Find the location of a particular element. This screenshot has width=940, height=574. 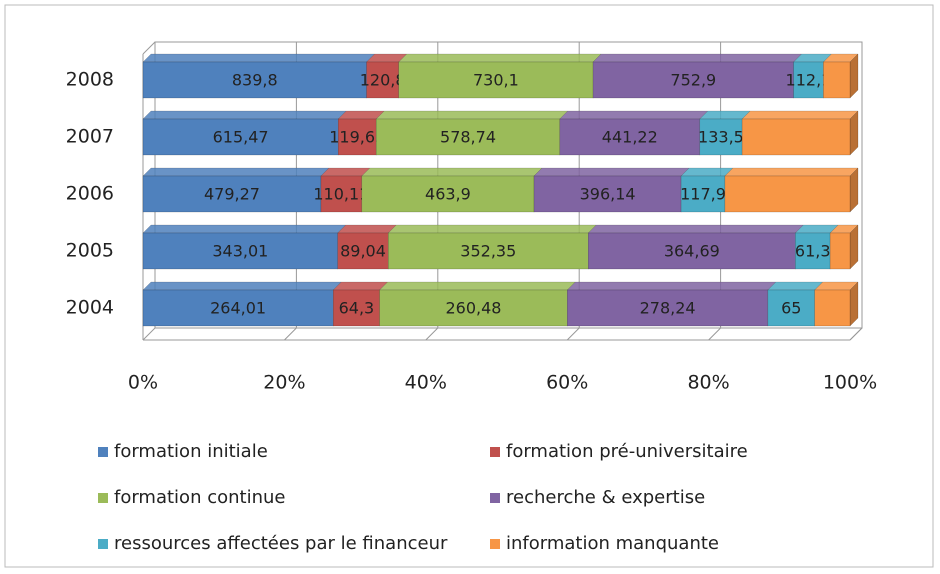

data-label: 463,9 is located at coordinates (448, 194).